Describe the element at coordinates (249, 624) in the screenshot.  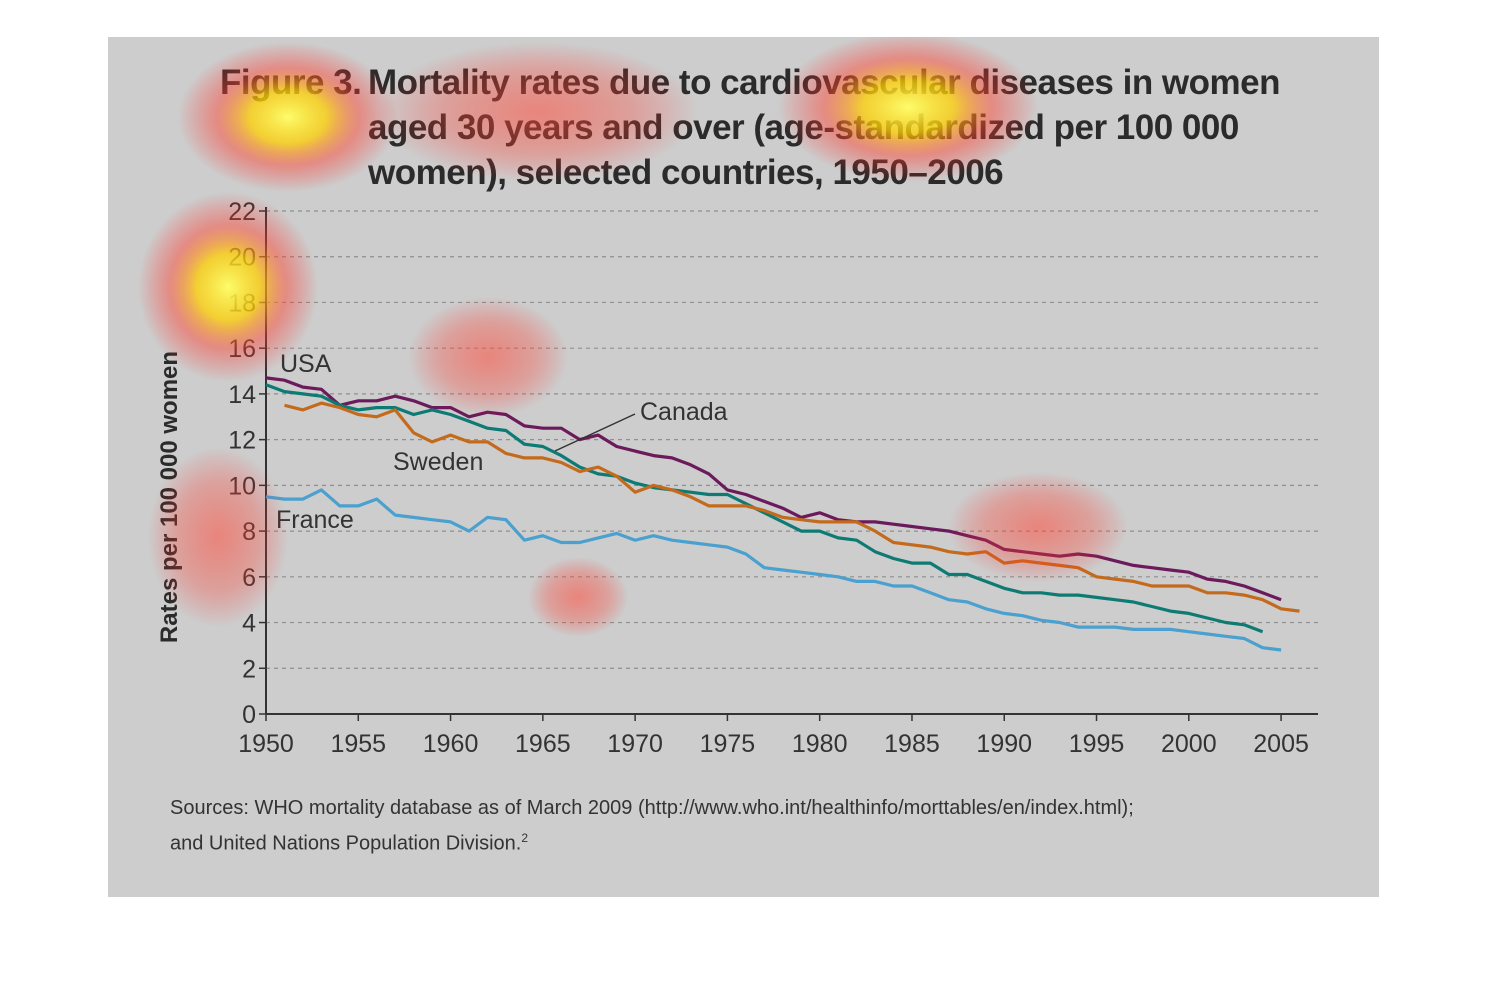
I see `y-tick-label: 4` at that location.